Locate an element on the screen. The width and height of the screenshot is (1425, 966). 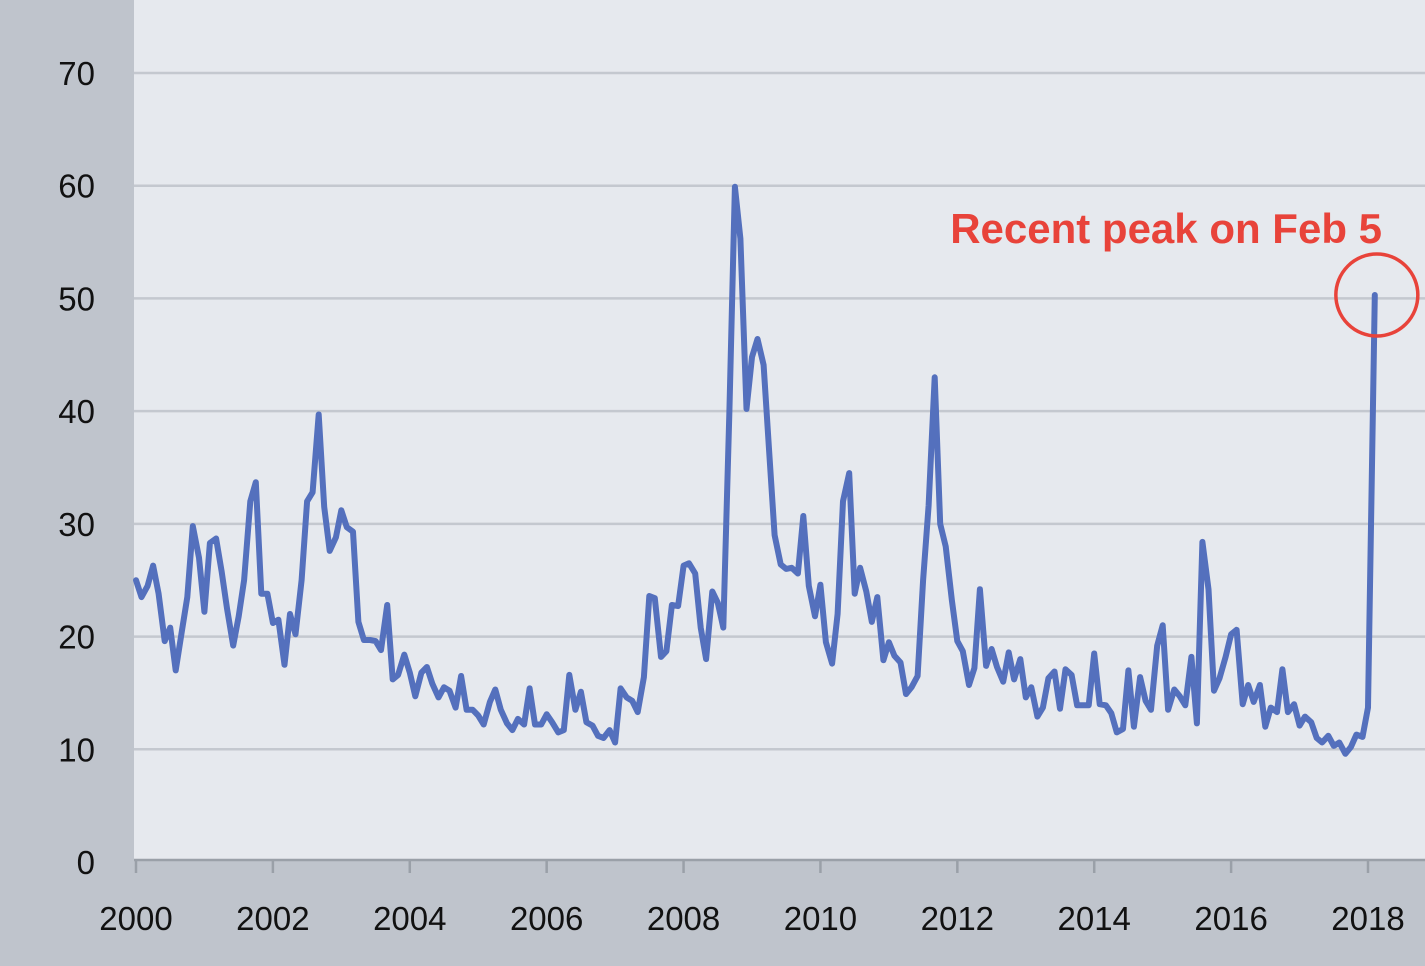
x-tick-label-2010: 2010 is located at coordinates (820, 918).